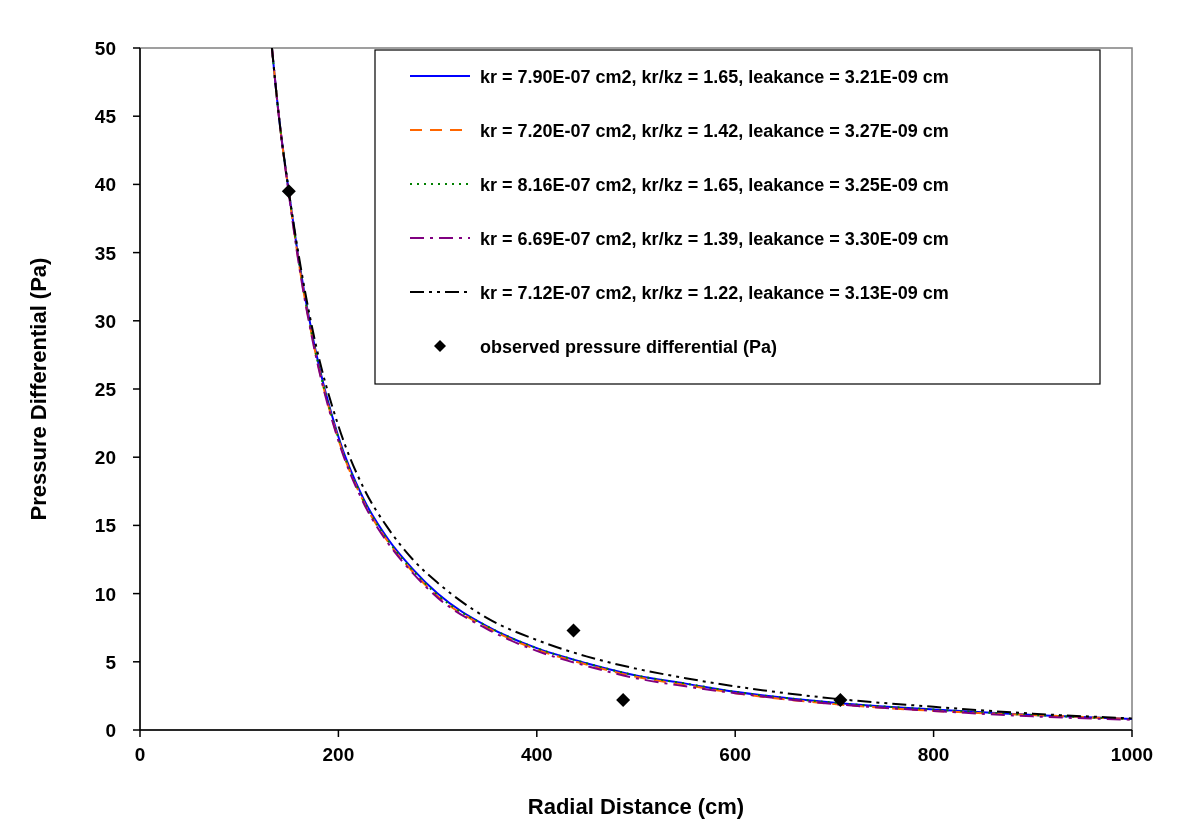 Image resolution: width=1177 pixels, height=838 pixels. Describe the element at coordinates (105, 48) in the screenshot. I see `y-tick-label: 50` at that location.